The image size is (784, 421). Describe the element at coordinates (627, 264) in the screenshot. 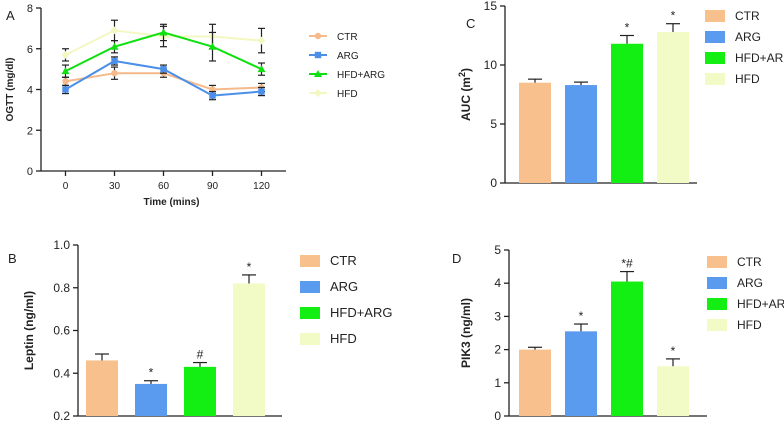

I see `significance-label: *#` at that location.